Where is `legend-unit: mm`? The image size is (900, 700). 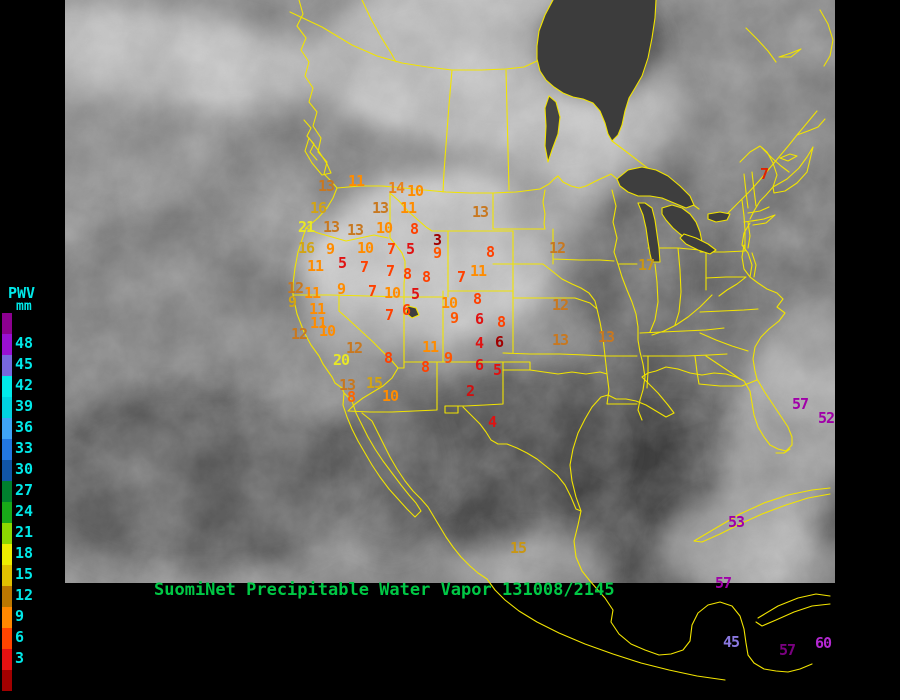 legend-unit: mm is located at coordinates (24, 306).